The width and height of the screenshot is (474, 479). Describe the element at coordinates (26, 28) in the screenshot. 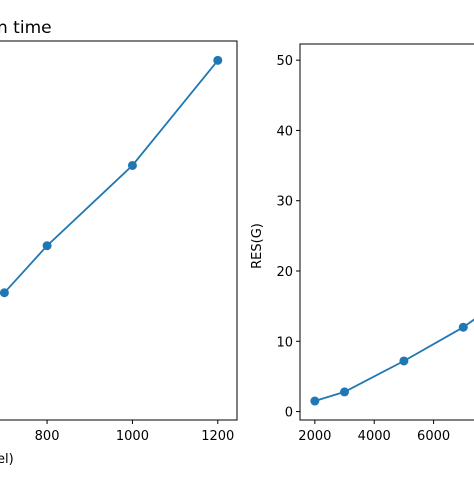

I see `left-chart-title: n time` at that location.